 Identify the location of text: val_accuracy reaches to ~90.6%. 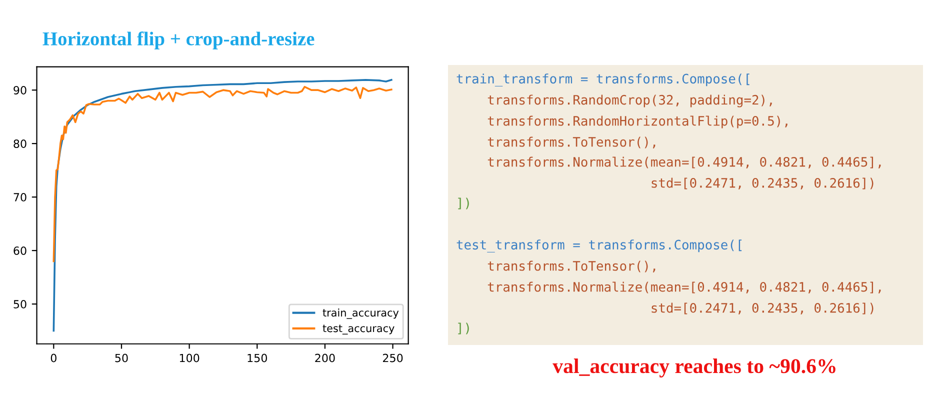
(694, 368).